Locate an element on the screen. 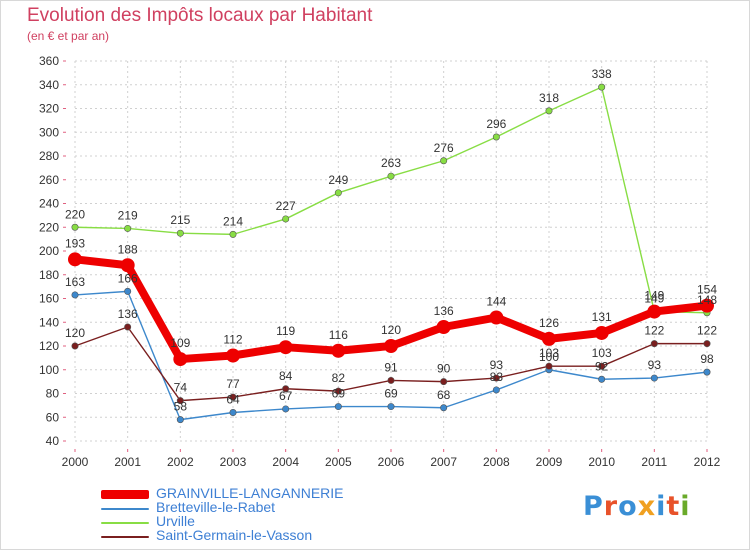 Image resolution: width=750 pixels, height=550 pixels. data-label: 188 is located at coordinates (128, 249).